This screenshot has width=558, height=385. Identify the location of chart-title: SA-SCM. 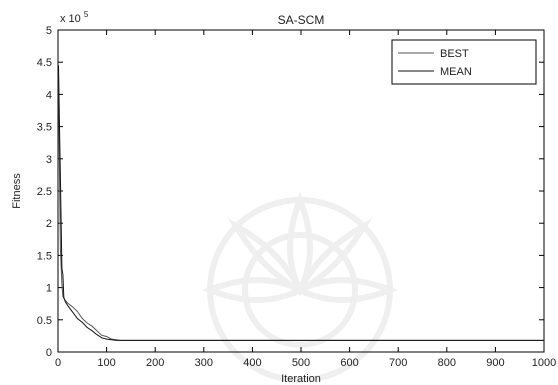
(301, 20).